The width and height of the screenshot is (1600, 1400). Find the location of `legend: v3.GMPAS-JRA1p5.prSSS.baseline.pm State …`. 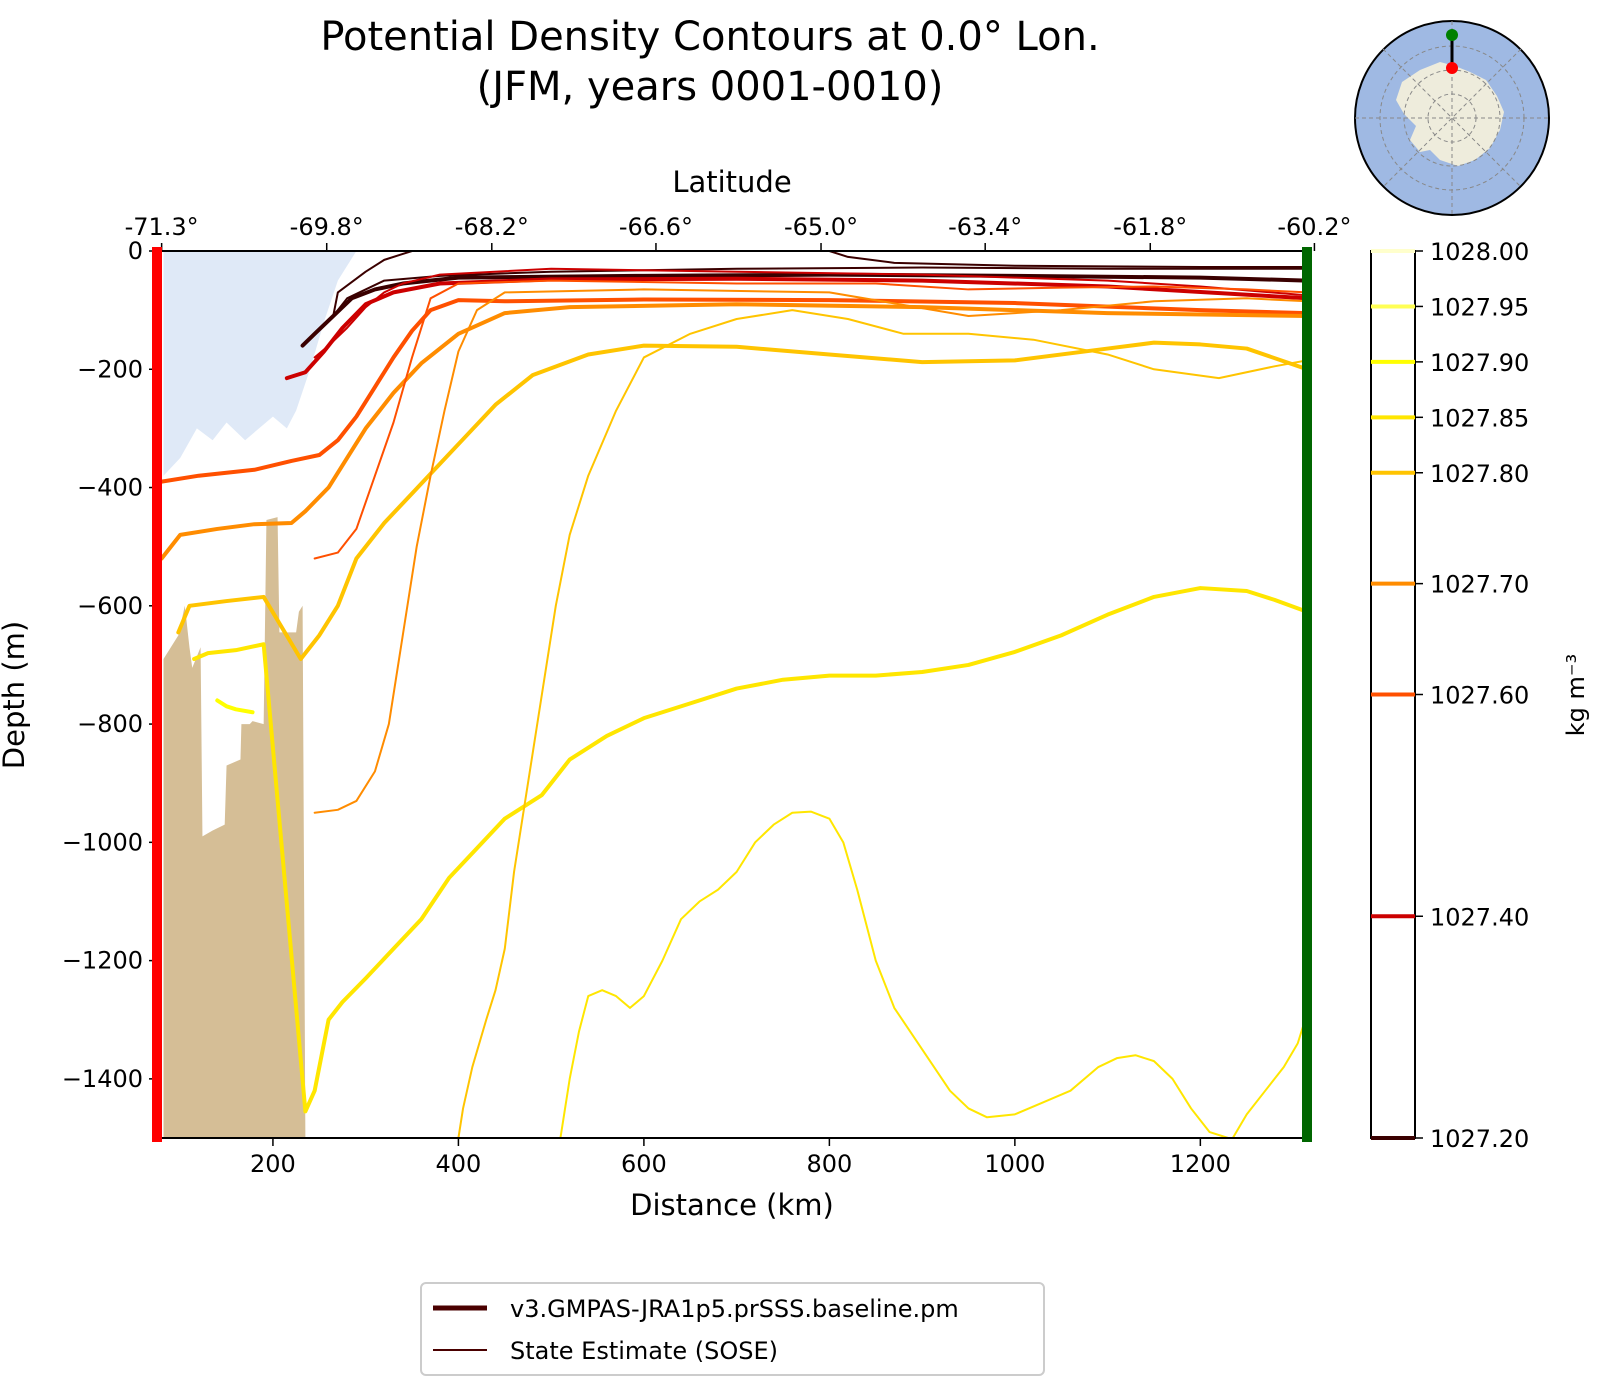

legend: v3.GMPAS-JRA1p5.prSSS.baseline.pm State … is located at coordinates (732, 1329).